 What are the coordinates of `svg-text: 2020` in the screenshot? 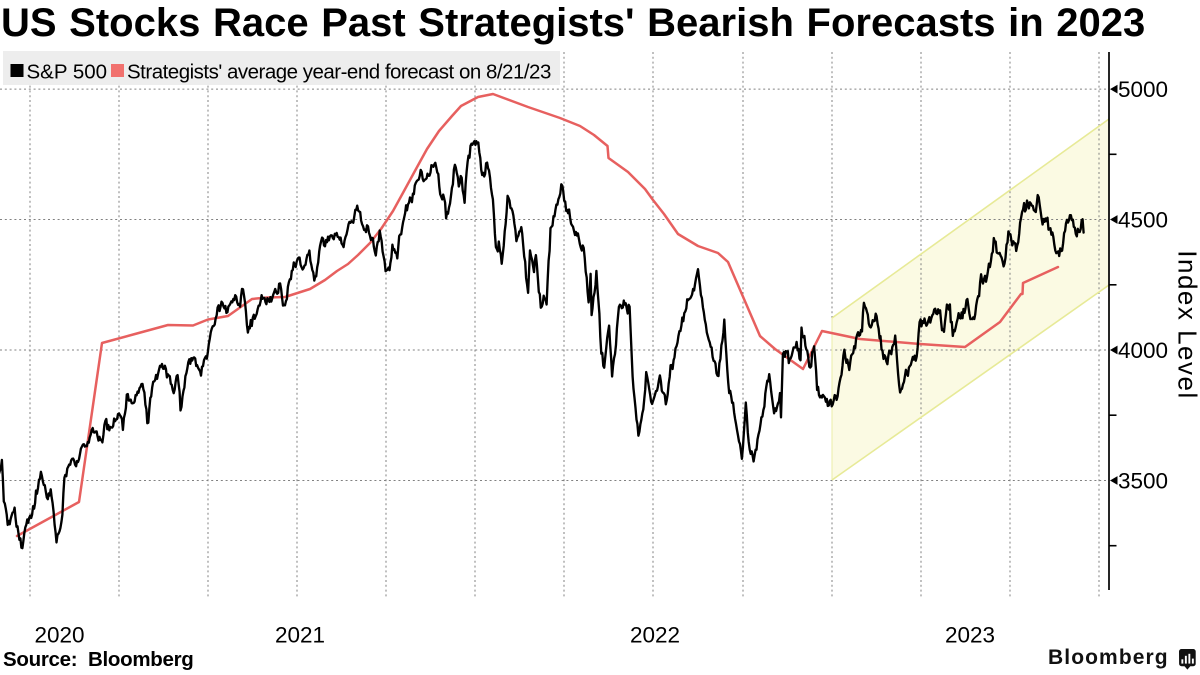 It's located at (59, 635).